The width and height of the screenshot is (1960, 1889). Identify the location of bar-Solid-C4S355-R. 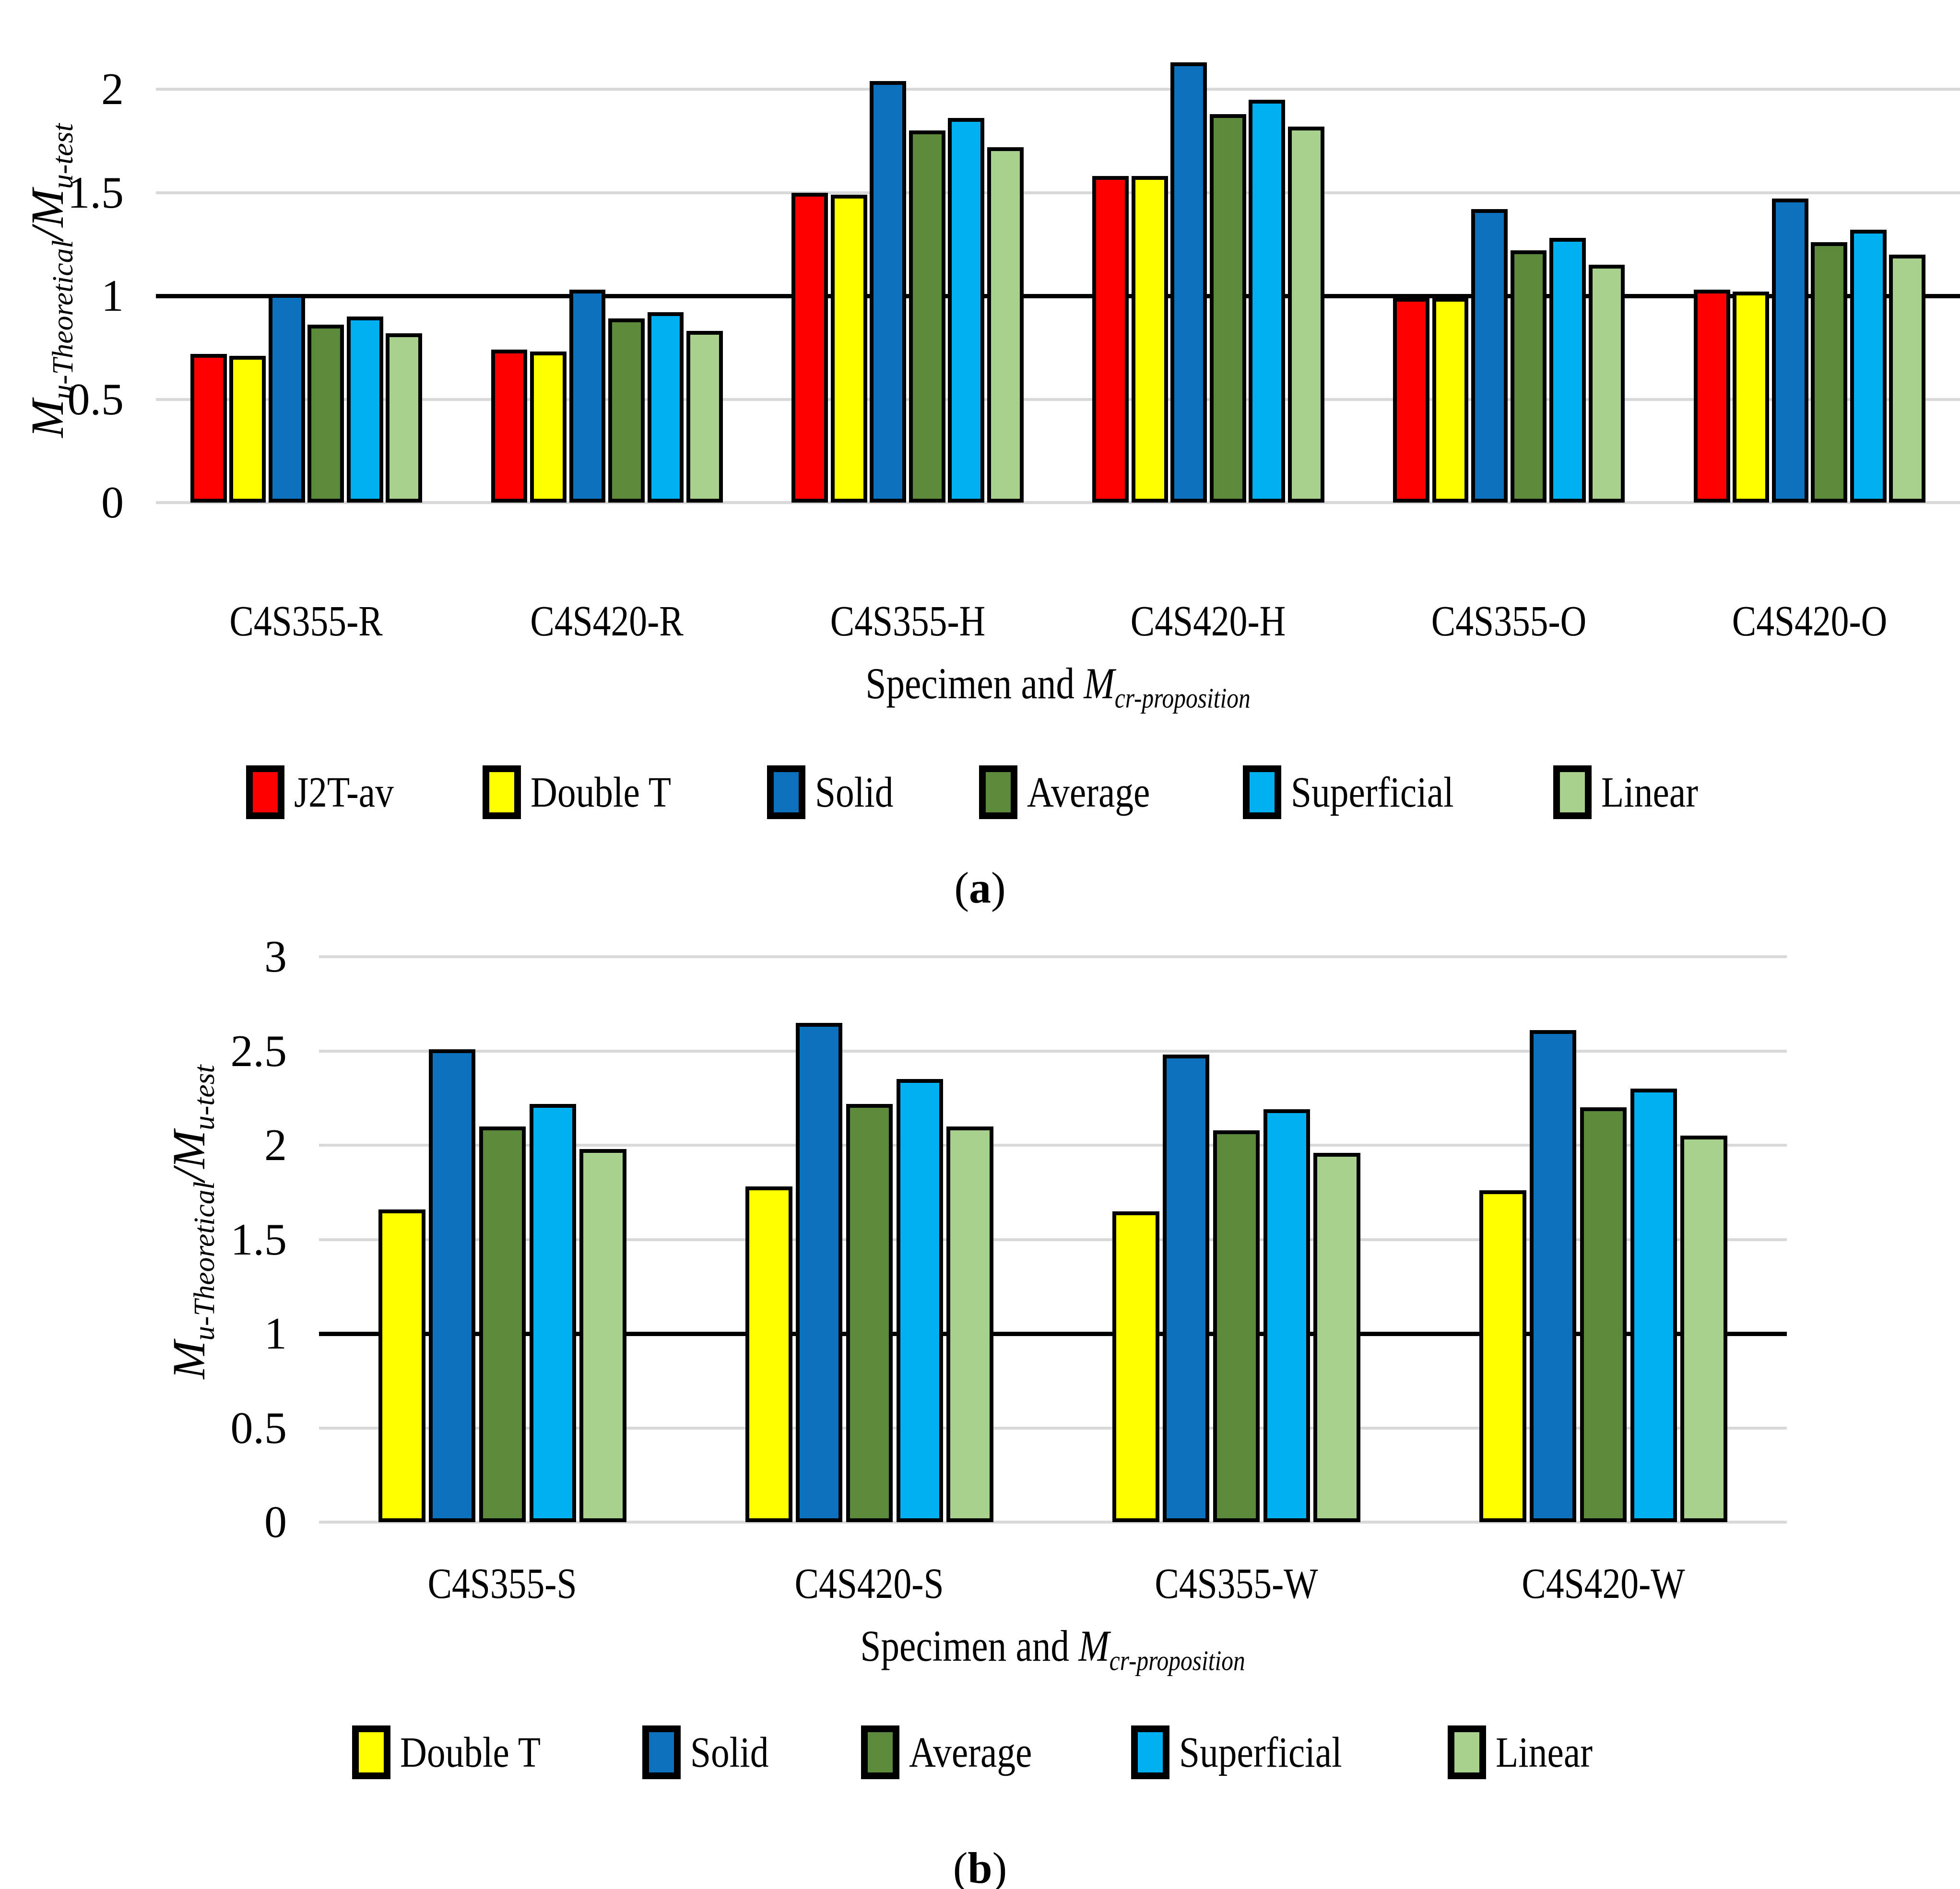
(286, 398).